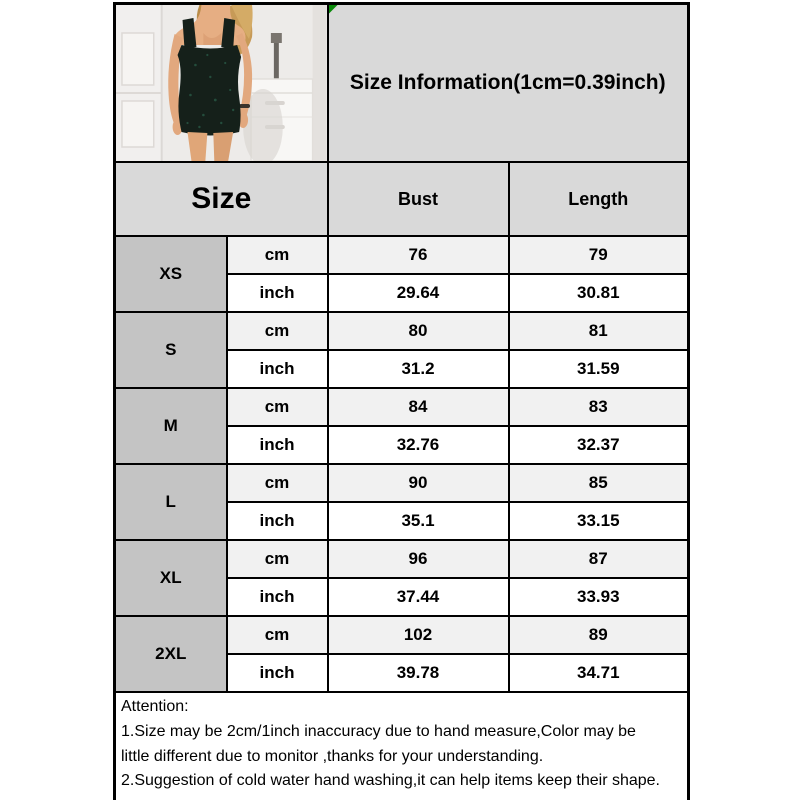  I want to click on unit-inch-l: inch, so click(277, 521).